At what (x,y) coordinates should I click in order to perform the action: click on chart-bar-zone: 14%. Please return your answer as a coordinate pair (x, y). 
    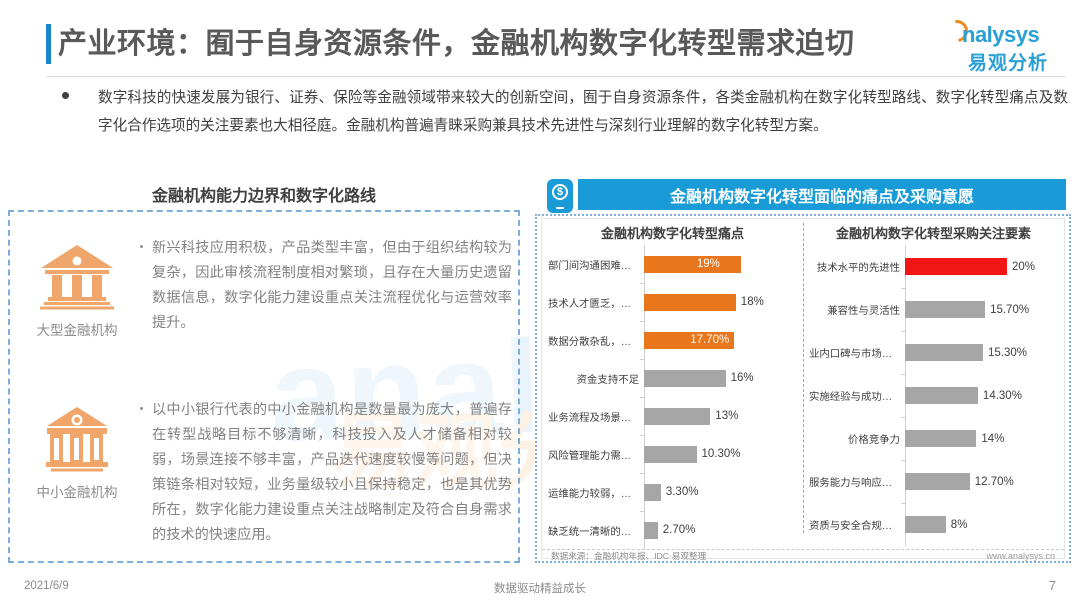
    Looking at the image, I should click on (981, 438).